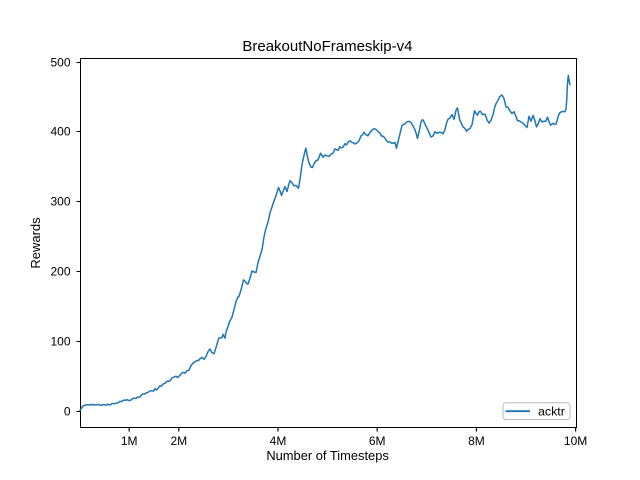 The height and width of the screenshot is (480, 640). Describe the element at coordinates (327, 46) in the screenshot. I see `svg-text: BreakoutNoFrameskip-v4` at that location.